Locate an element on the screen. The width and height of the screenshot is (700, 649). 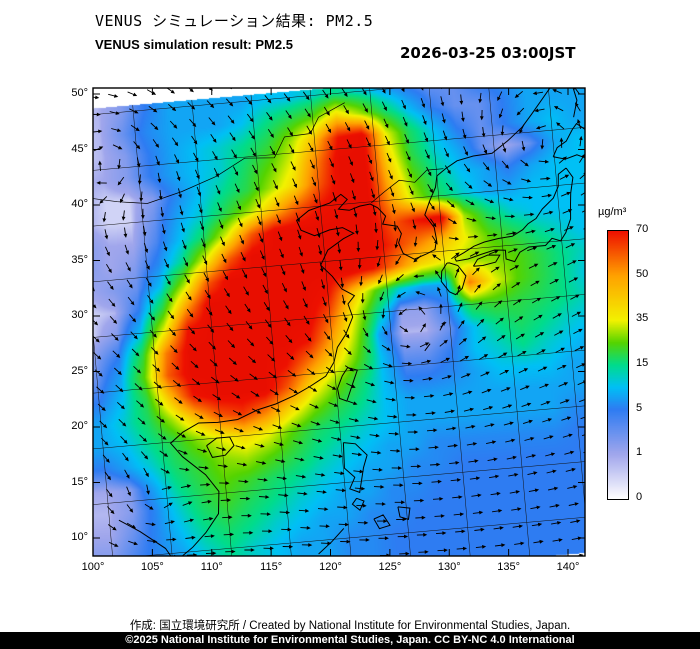
x-tick-label: 125° is located at coordinates (390, 567).